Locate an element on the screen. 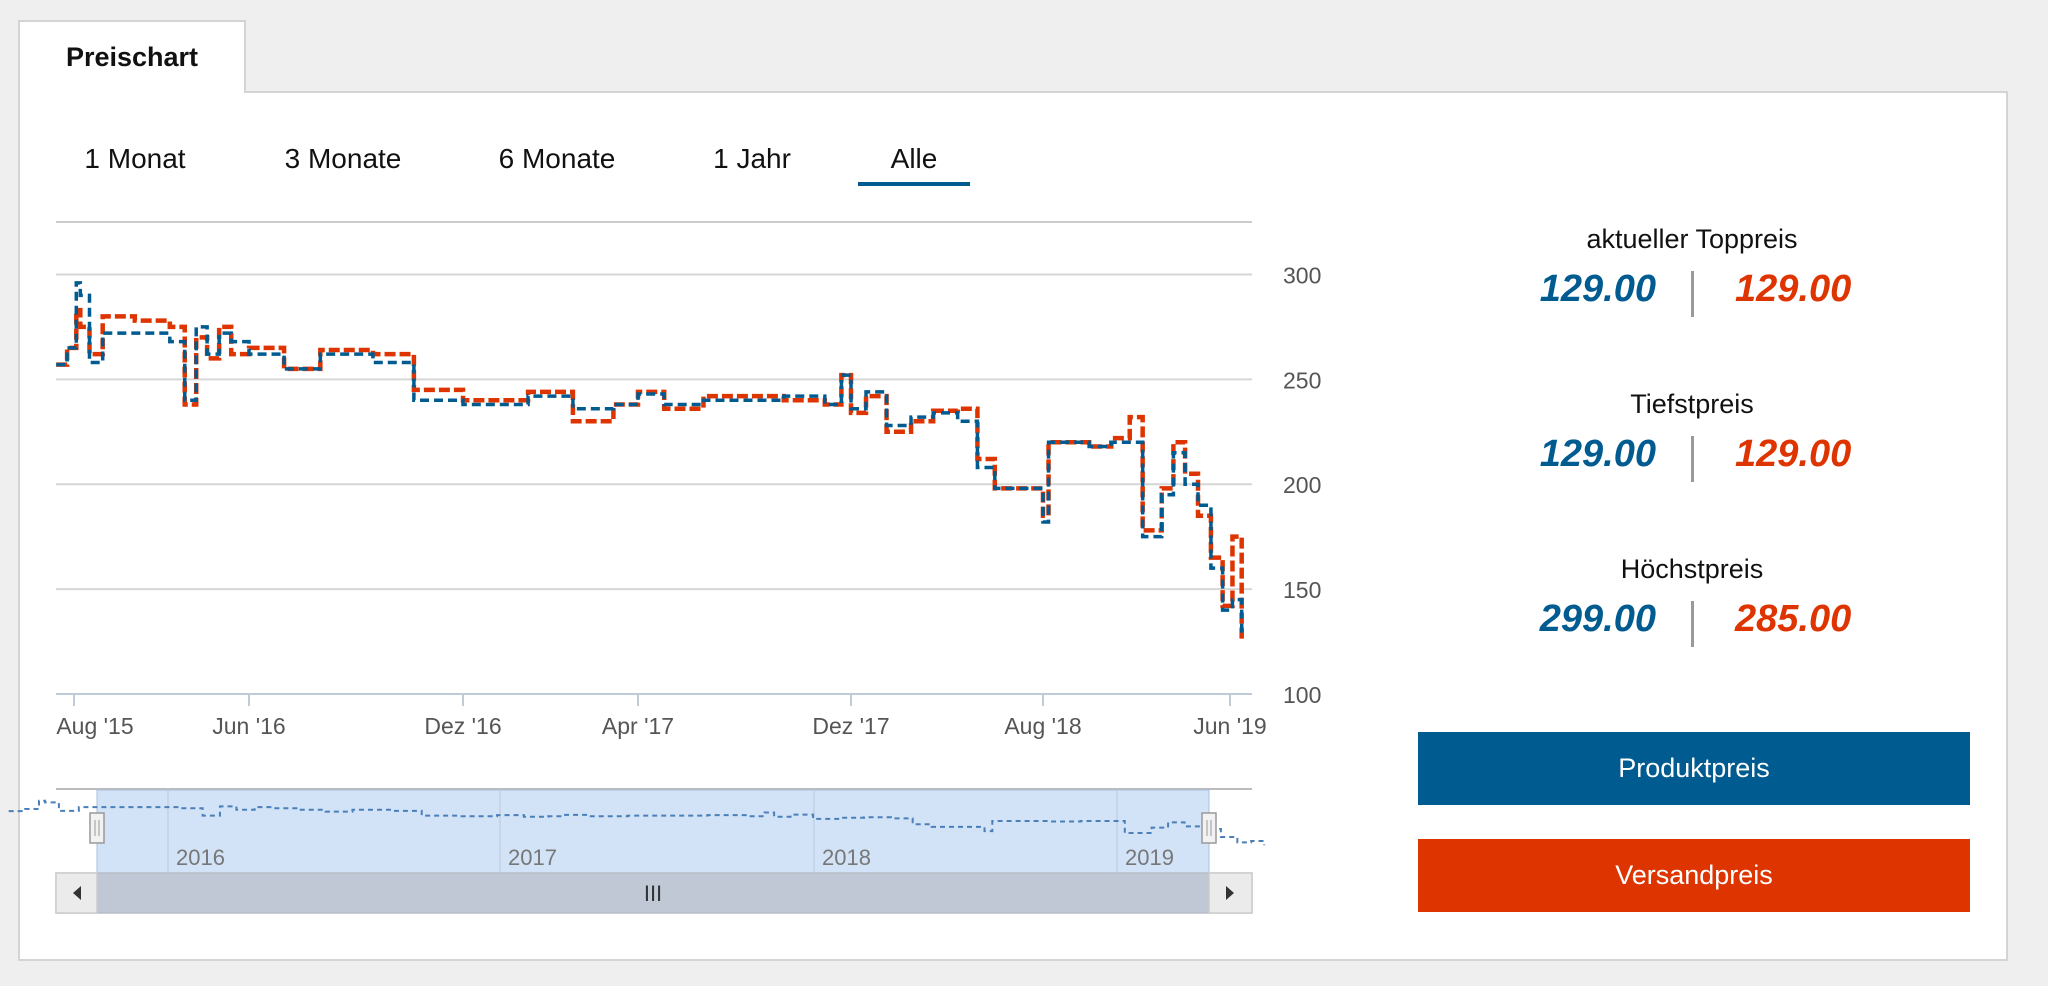  range-1-monat-button: 1 Monat is located at coordinates (135, 158).